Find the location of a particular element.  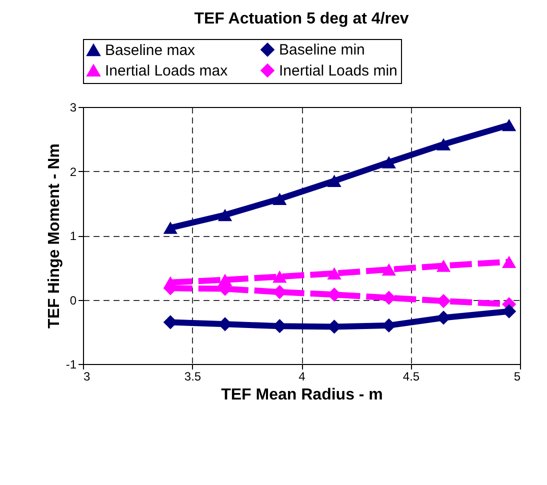

y-tick-label: -1 is located at coordinates (71, 365).